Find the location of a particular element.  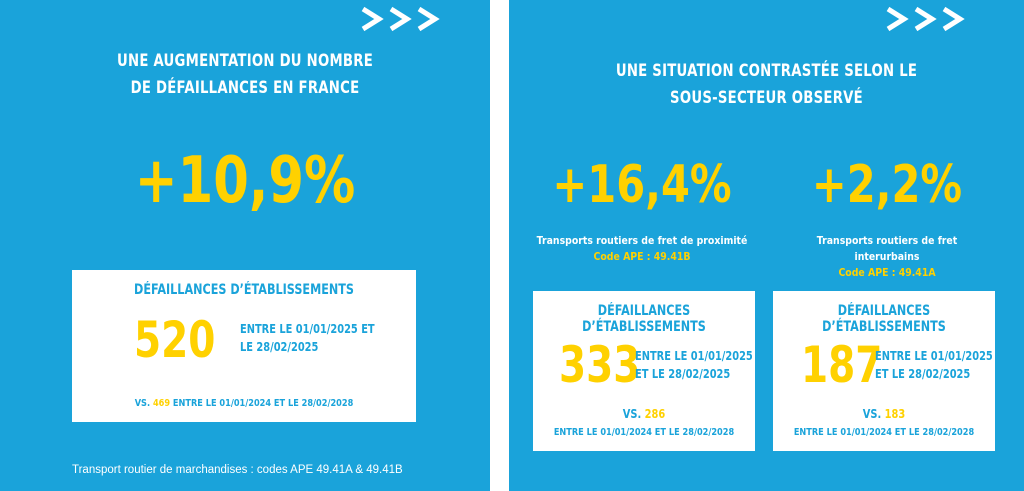

comparison-value-line: VS. 286 is located at coordinates (644, 414).